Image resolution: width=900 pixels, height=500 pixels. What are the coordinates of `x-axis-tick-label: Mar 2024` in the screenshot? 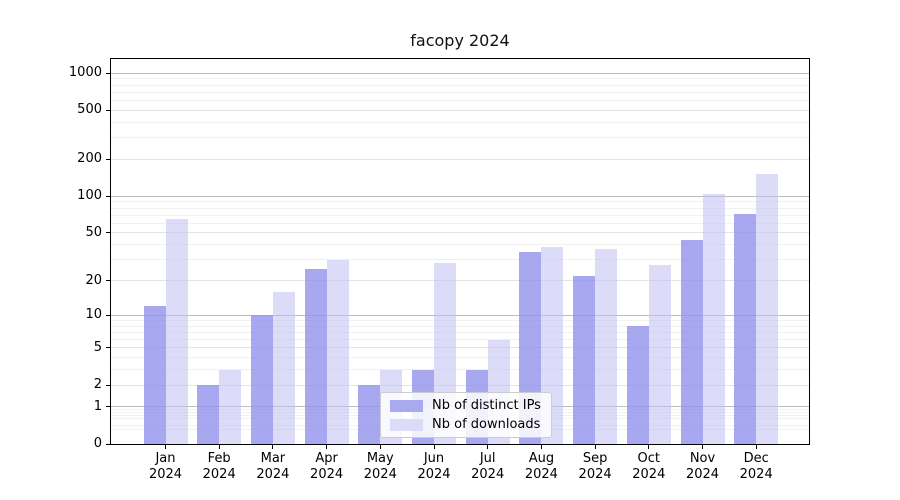 It's located at (273, 466).